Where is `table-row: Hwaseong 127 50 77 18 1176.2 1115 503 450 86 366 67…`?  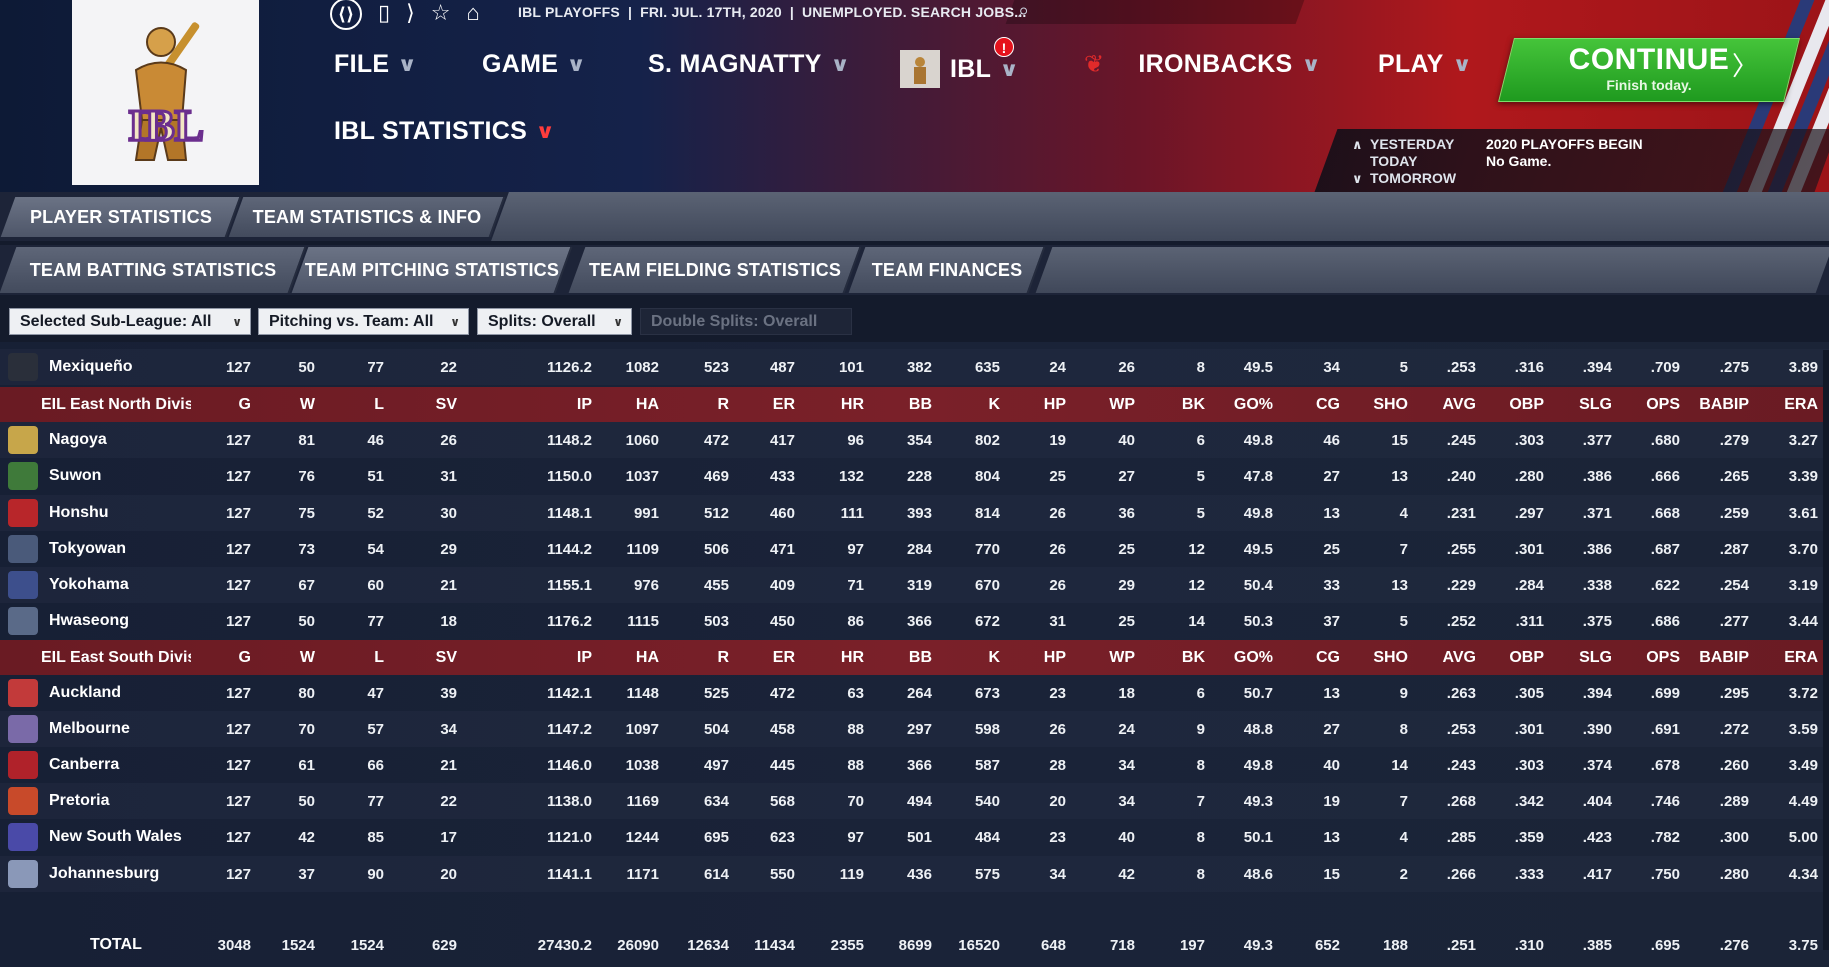 table-row: Hwaseong 127 50 77 18 1176.2 1115 503 450 86 366 67… is located at coordinates (914, 621).